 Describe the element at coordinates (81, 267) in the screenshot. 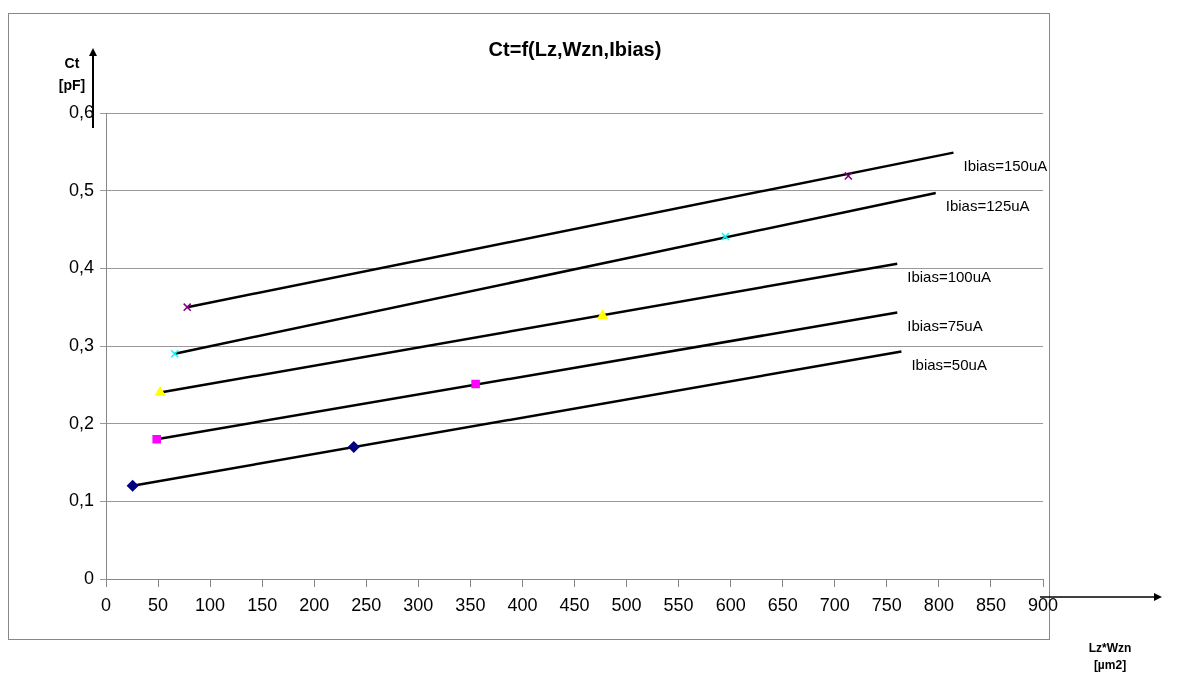

I see `y-tick-label: 0,4` at that location.